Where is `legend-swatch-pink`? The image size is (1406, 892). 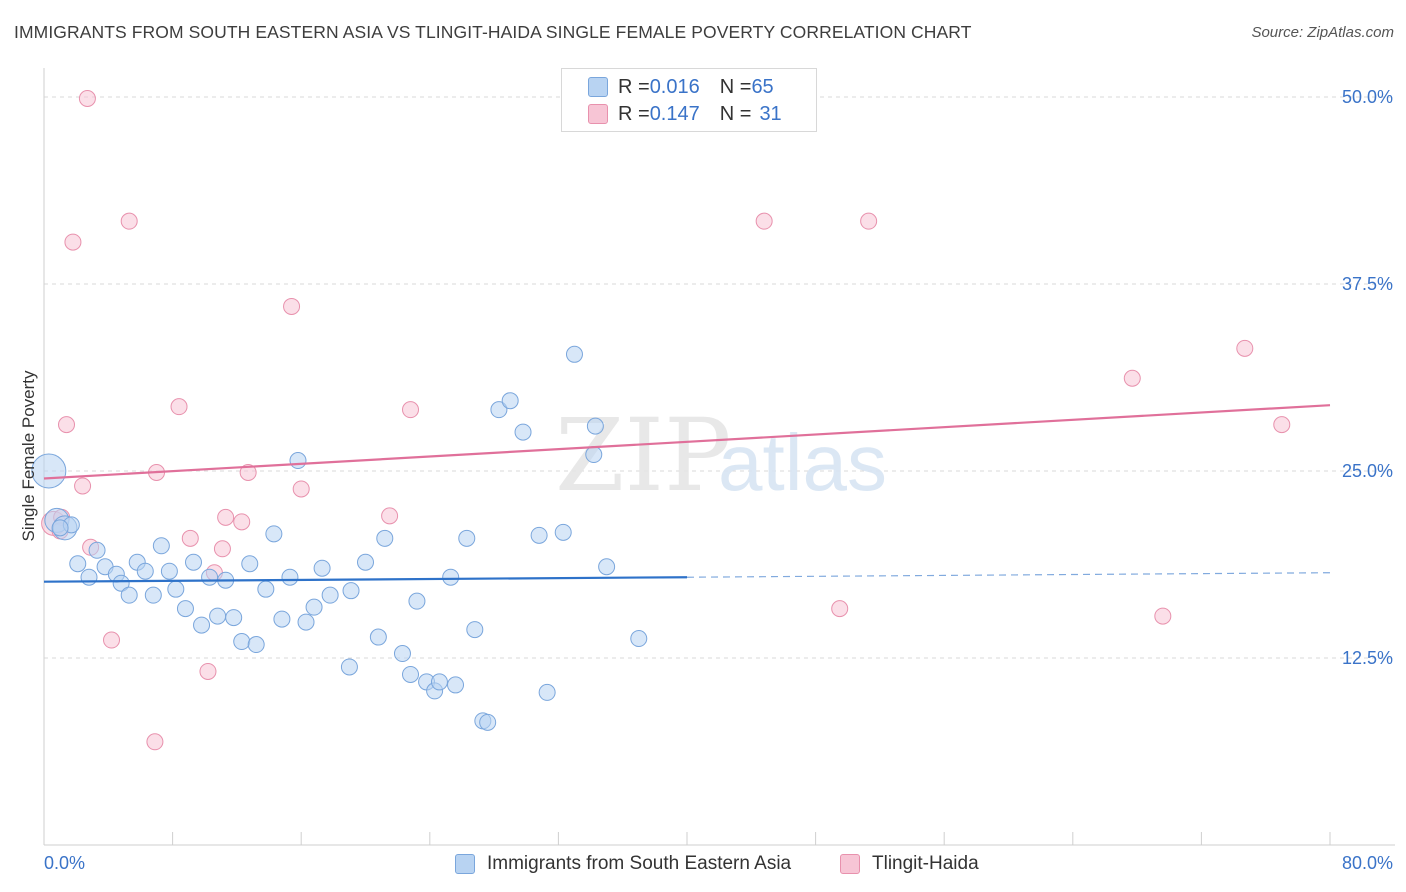 legend-swatch-pink is located at coordinates (598, 114).